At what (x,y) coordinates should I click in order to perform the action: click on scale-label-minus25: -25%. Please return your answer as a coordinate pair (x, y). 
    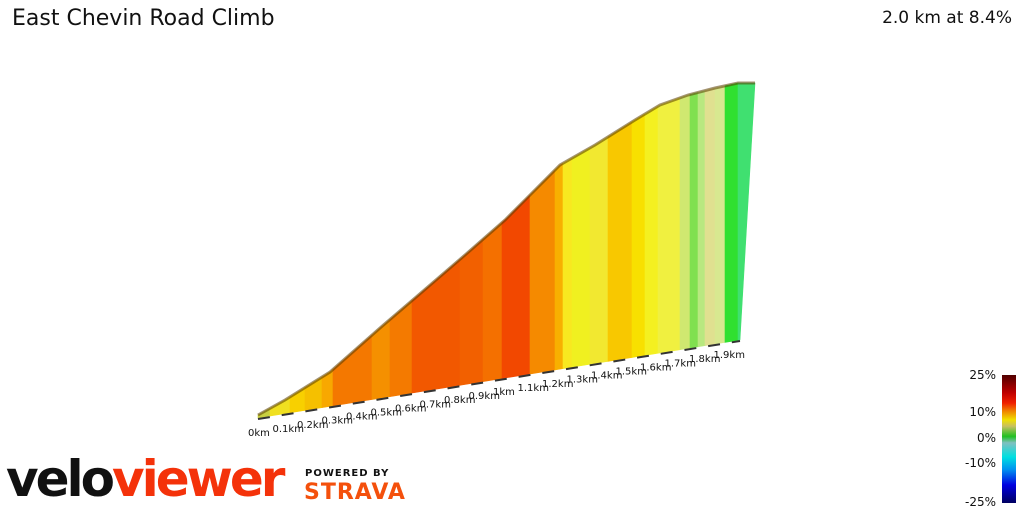
    Looking at the image, I should click on (980, 502).